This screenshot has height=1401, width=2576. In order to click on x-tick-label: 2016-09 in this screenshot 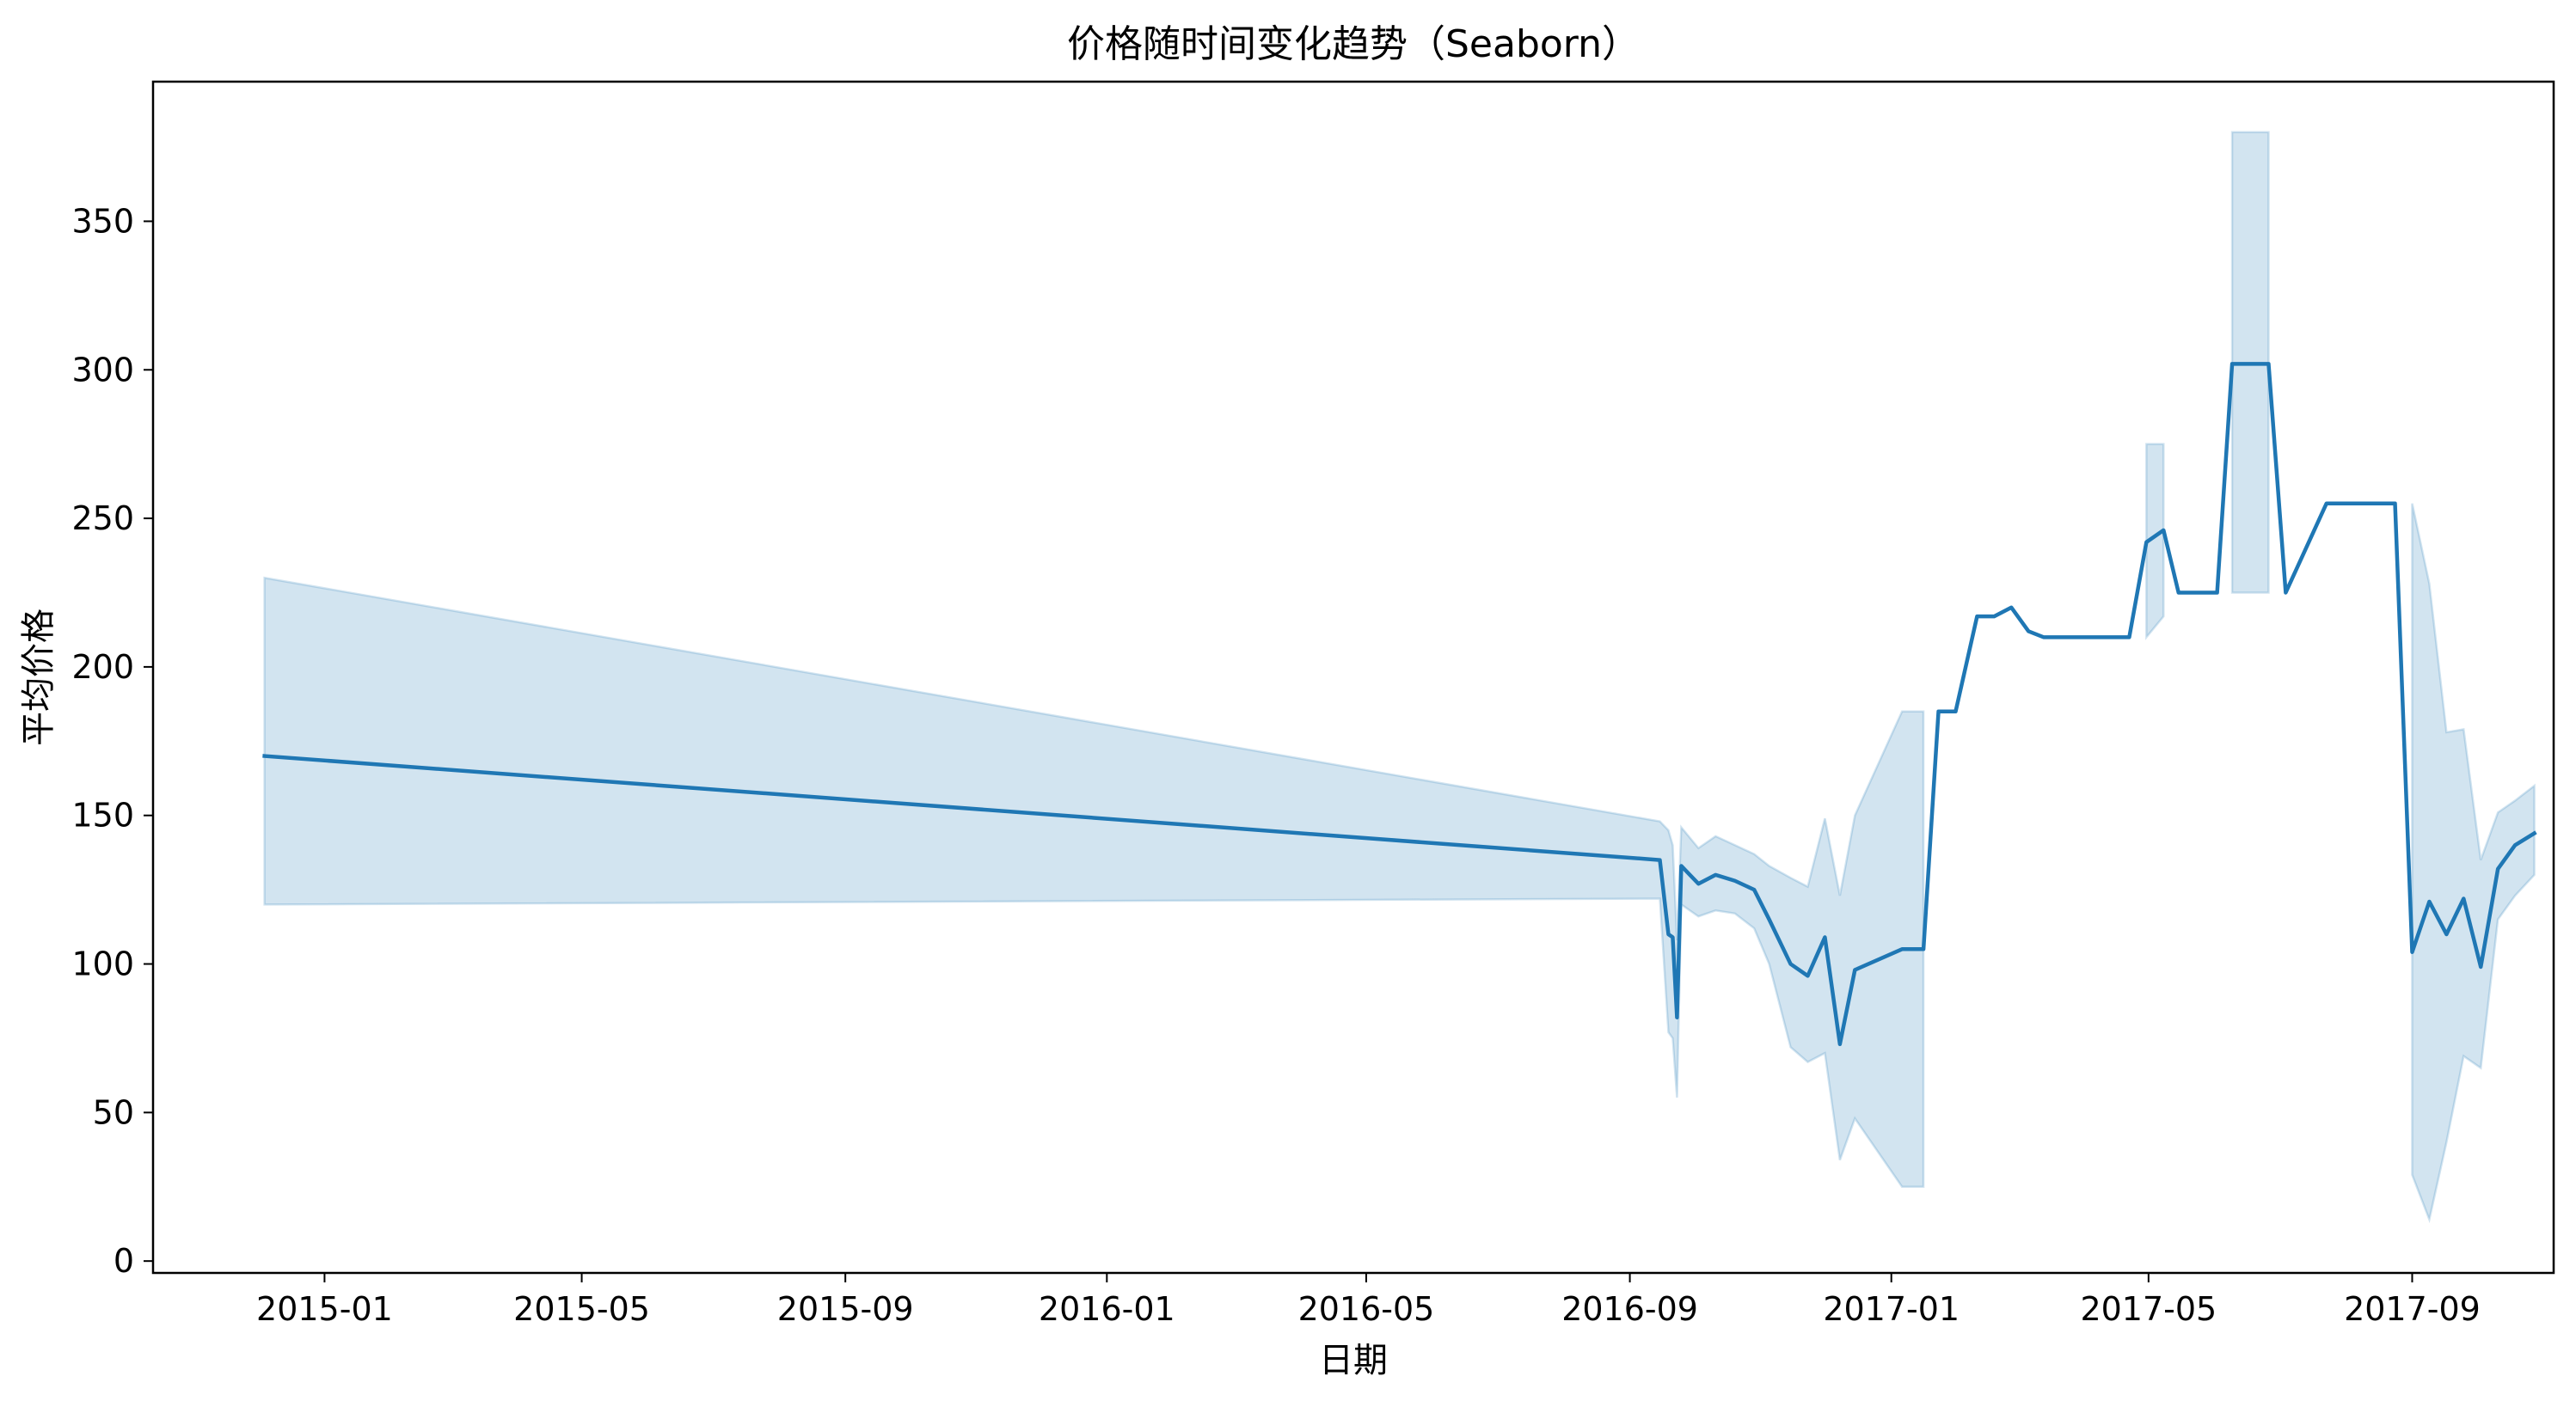, I will do `click(1629, 1309)`.